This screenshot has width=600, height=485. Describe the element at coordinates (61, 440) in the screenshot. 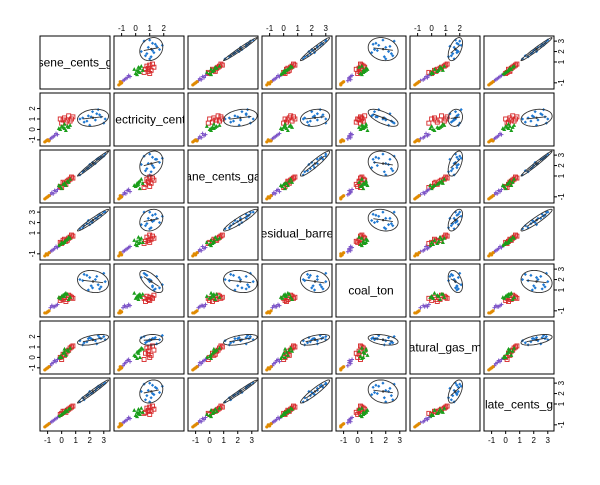

I see `bottom-tick-label-c0-1: 0` at that location.